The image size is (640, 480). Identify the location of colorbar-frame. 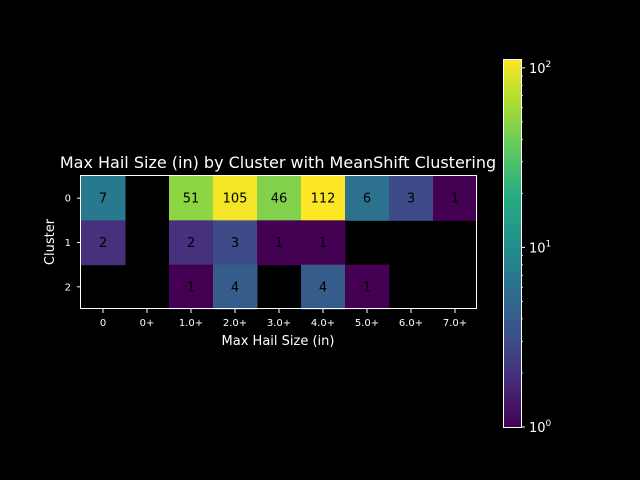
(512, 243).